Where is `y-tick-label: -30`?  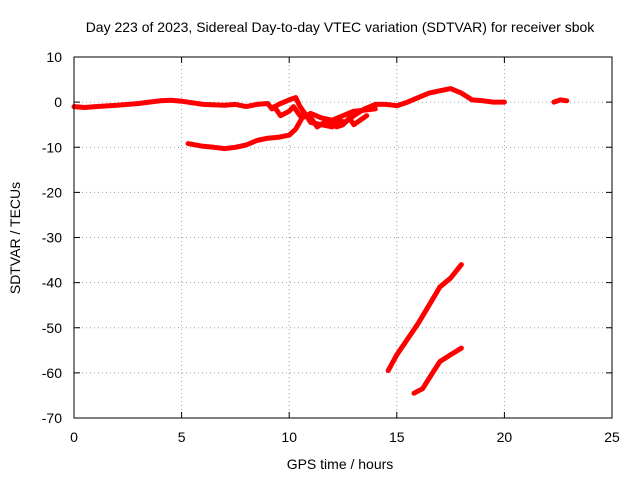
y-tick-label: -30 is located at coordinates (52, 238).